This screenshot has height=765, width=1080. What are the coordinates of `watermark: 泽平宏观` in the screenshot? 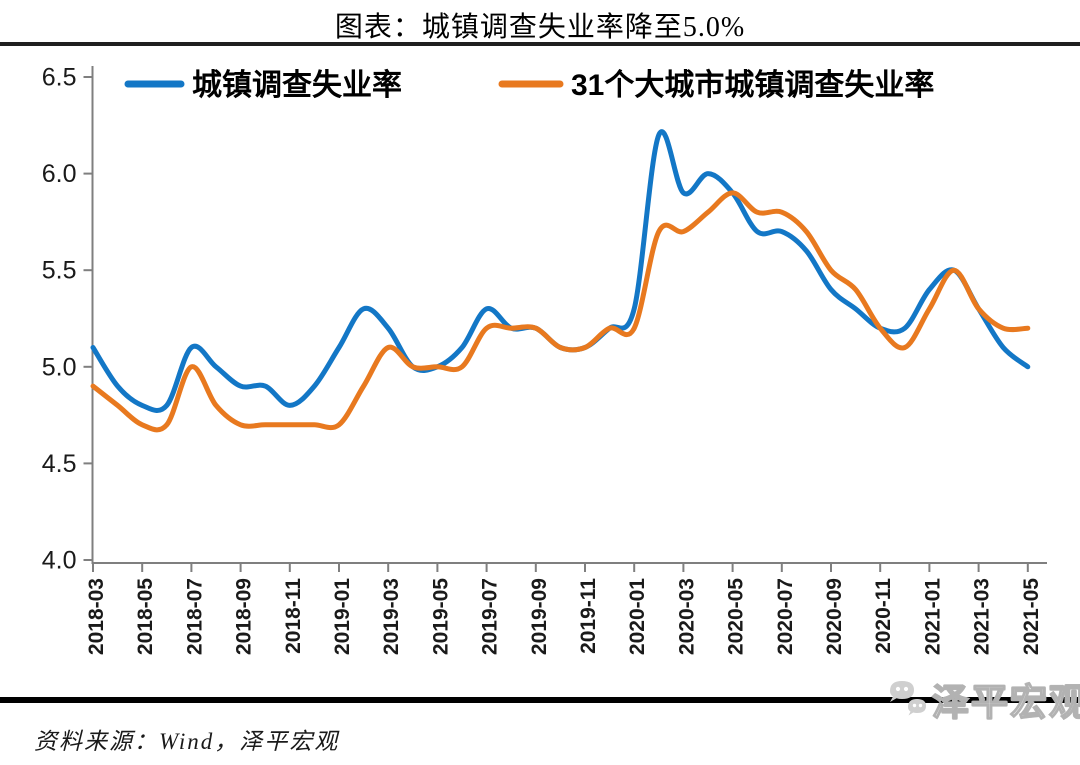 It's located at (980, 699).